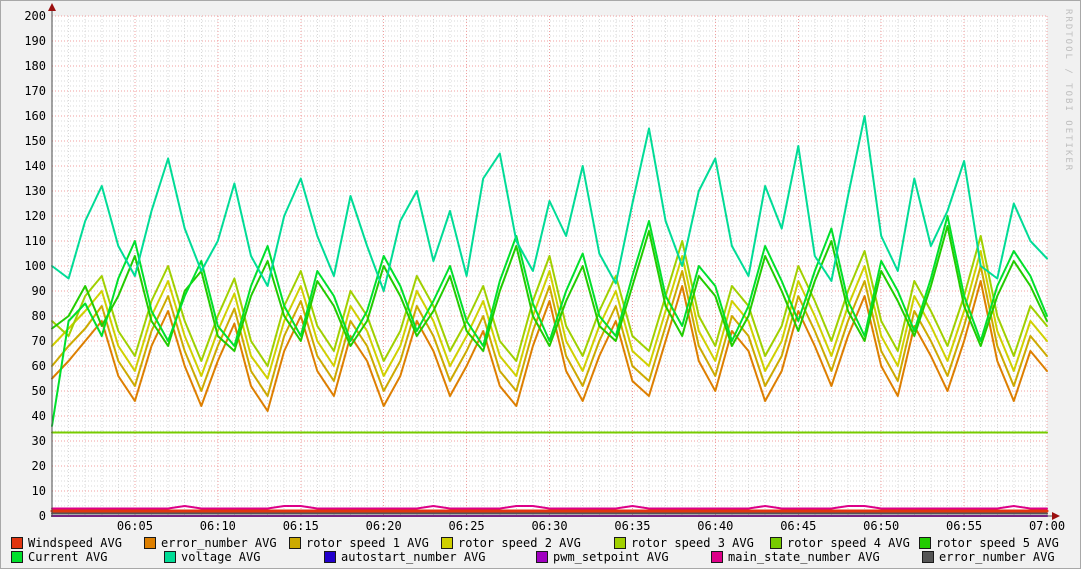 Image resolution: width=1081 pixels, height=569 pixels. What do you see at coordinates (135, 526) in the screenshot?
I see `x-axis-label: 06:05` at bounding box center [135, 526].